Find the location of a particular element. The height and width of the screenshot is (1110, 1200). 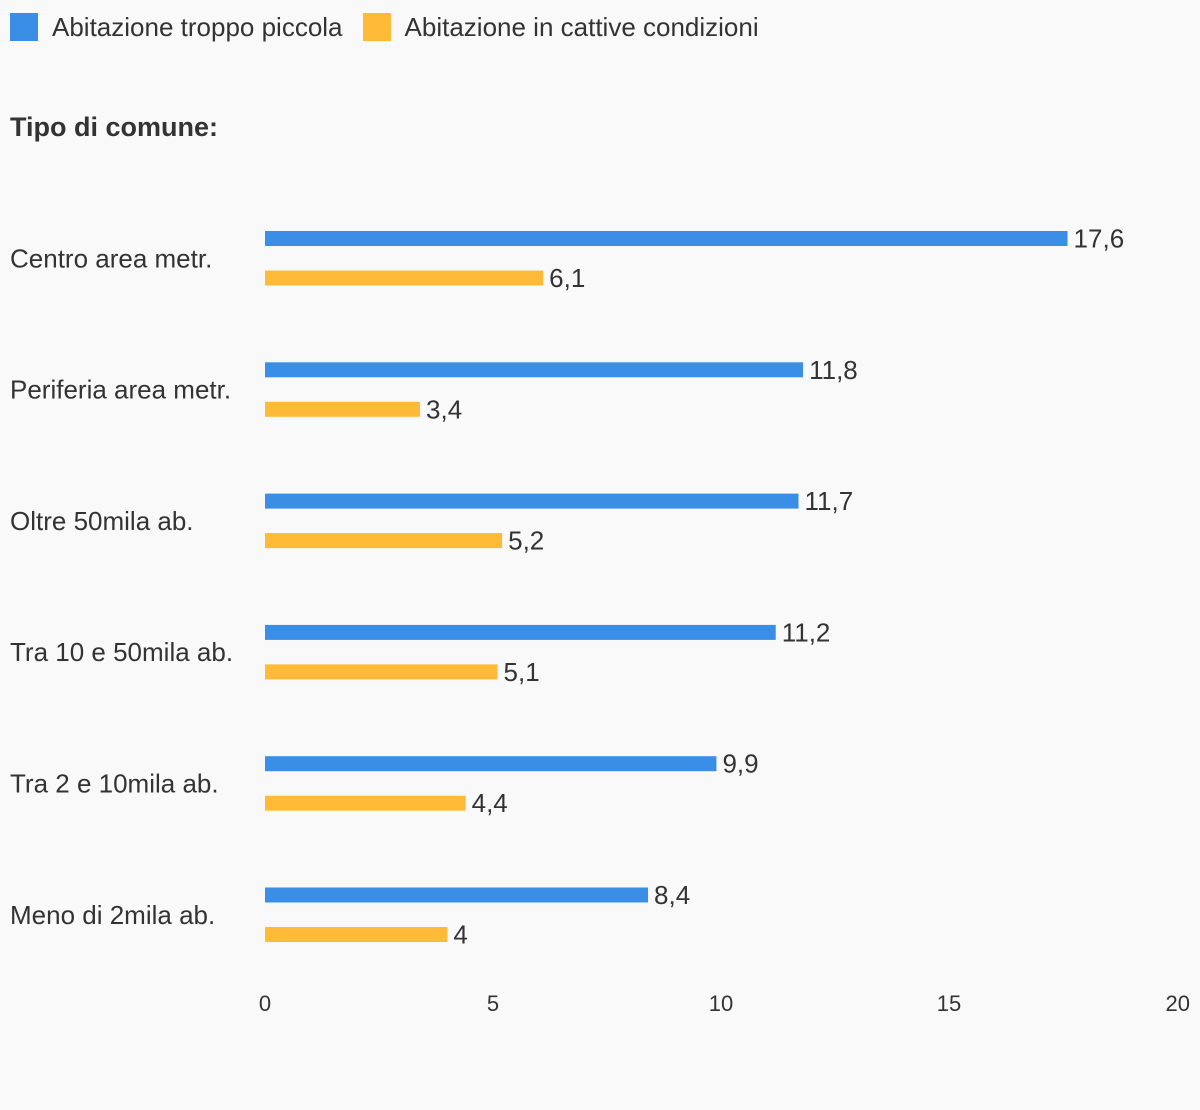

category-label: Meno di 2mila ab. is located at coordinates (112, 915).